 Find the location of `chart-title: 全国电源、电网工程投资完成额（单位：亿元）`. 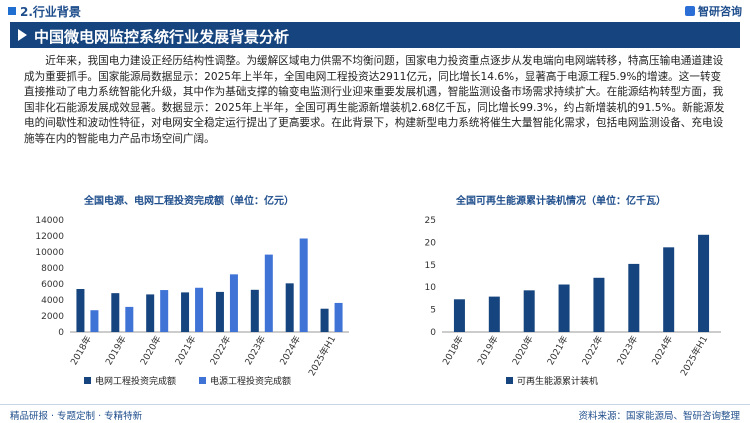

chart-title: 全国电源、电网工程投资完成额（单位：亿元） is located at coordinates (188, 200).